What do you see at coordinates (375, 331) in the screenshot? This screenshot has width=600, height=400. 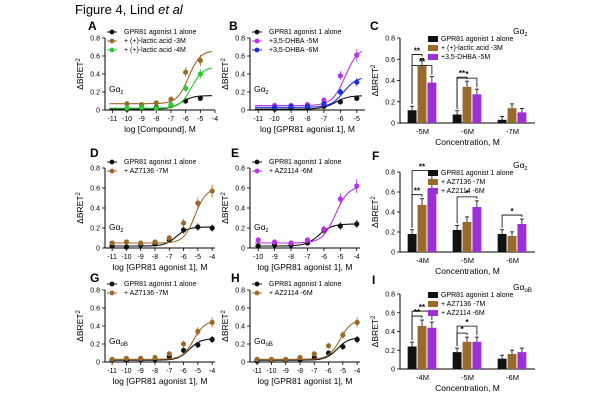 I see `panel-I-ylabel: ΔBRET2` at bounding box center [375, 331].